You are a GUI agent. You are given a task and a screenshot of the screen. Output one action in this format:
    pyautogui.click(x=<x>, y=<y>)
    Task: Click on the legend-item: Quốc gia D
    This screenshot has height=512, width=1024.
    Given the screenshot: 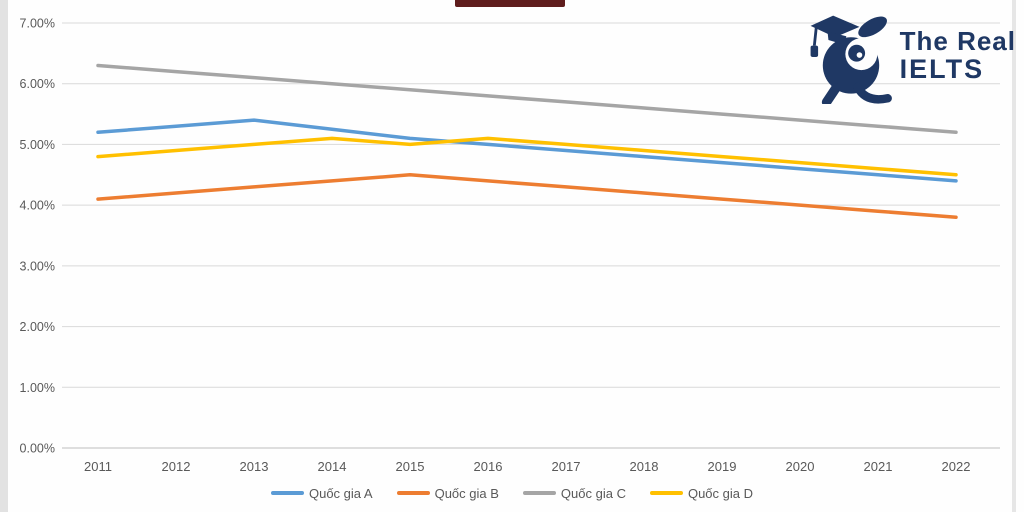 What is the action you would take?
    pyautogui.click(x=701, y=493)
    